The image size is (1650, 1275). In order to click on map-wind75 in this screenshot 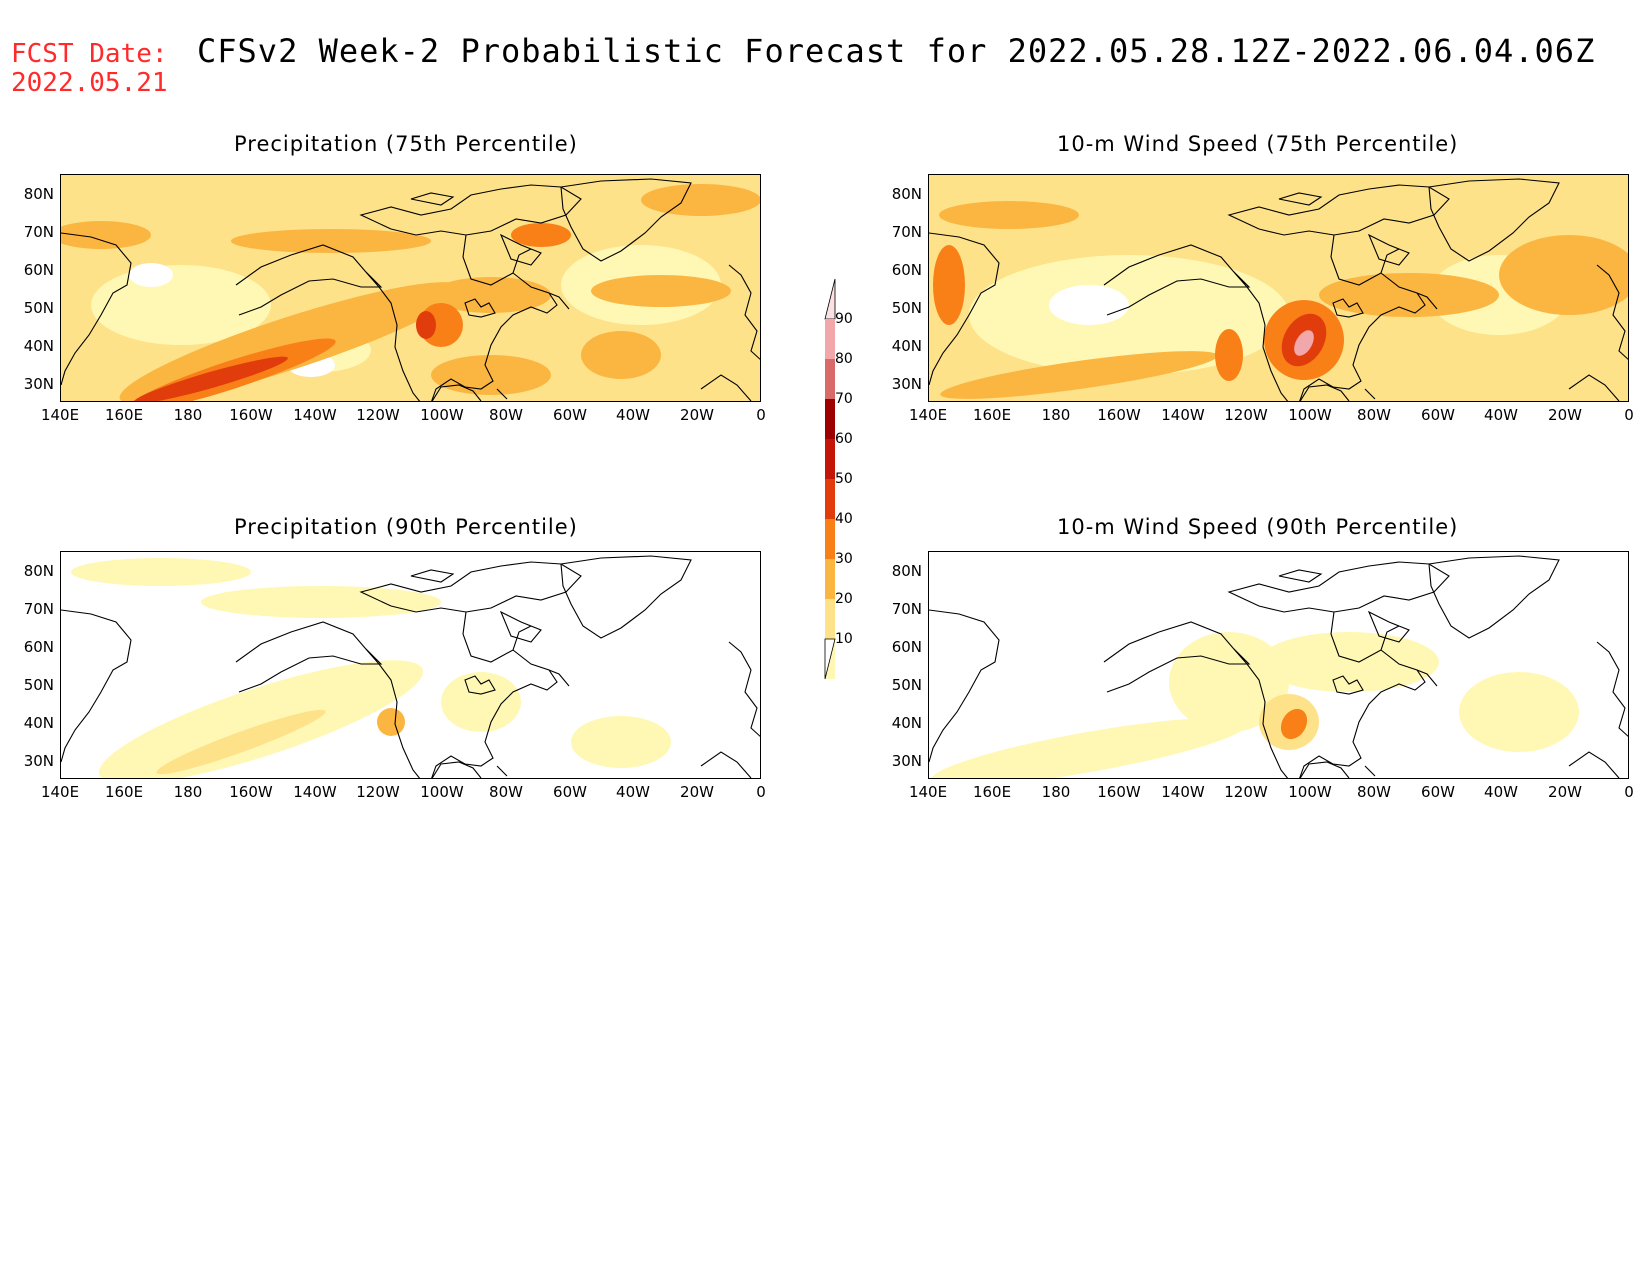, I will do `click(1278, 288)`.